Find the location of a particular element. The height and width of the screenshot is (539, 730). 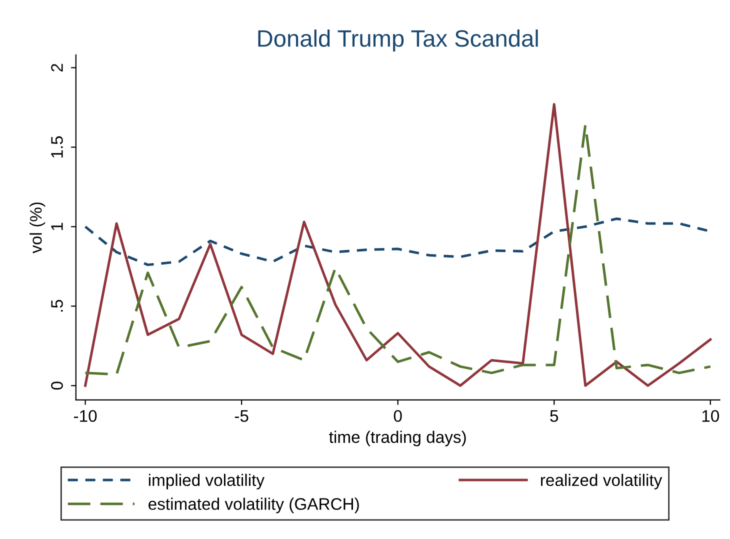

x-tick-label: 10 is located at coordinates (711, 416).